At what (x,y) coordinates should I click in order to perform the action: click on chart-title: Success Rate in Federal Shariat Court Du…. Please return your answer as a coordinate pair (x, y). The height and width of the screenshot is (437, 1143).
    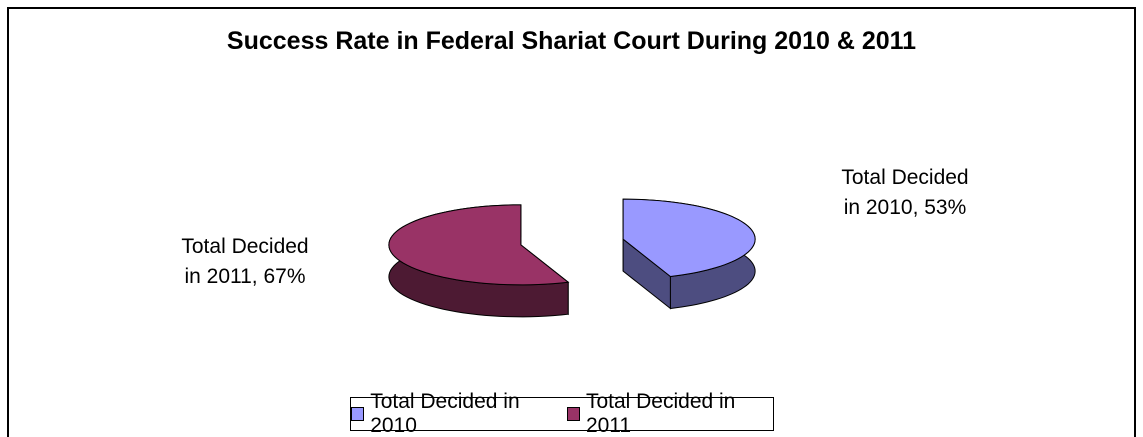
    Looking at the image, I should click on (571, 41).